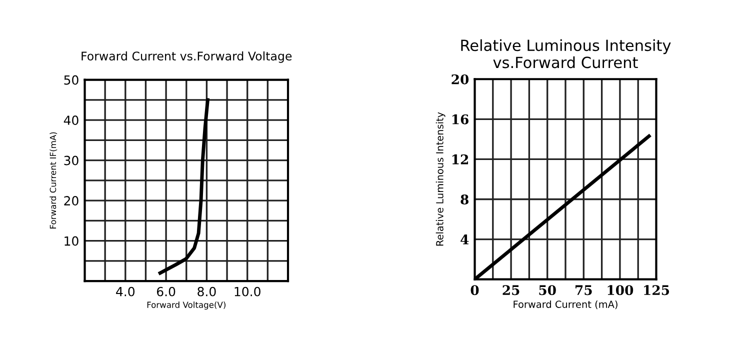  I want to click on y-axis-title: Forward Current IF(mA), so click(54, 180).